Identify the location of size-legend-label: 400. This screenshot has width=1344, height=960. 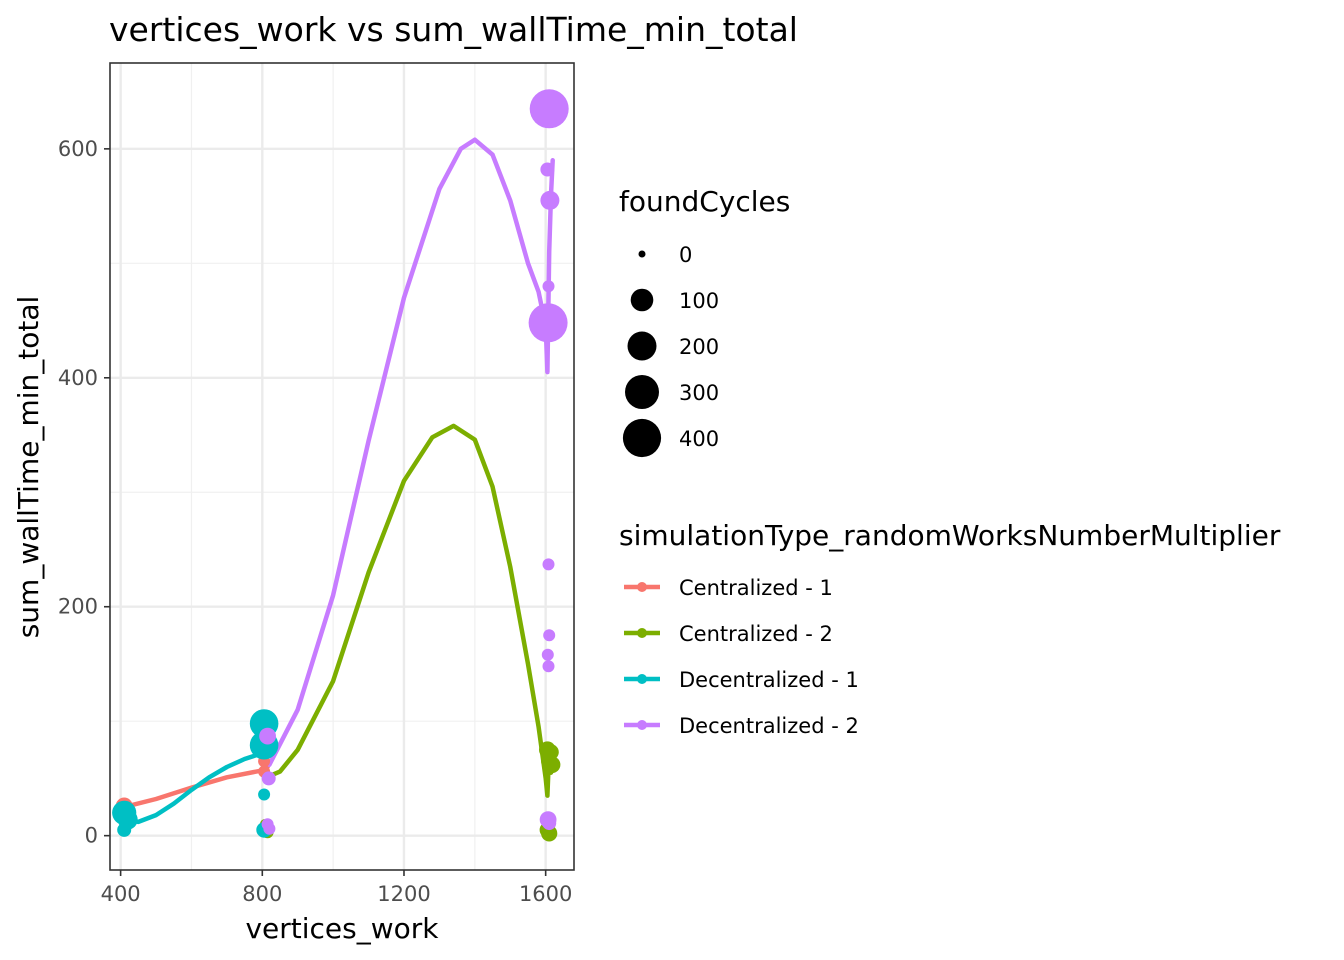
(699, 439).